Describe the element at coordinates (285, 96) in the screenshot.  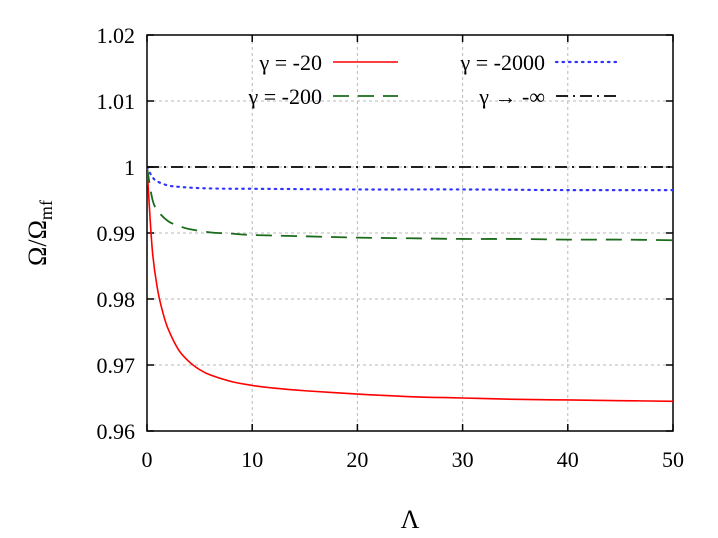
I see `legend-label: γ = -200` at that location.